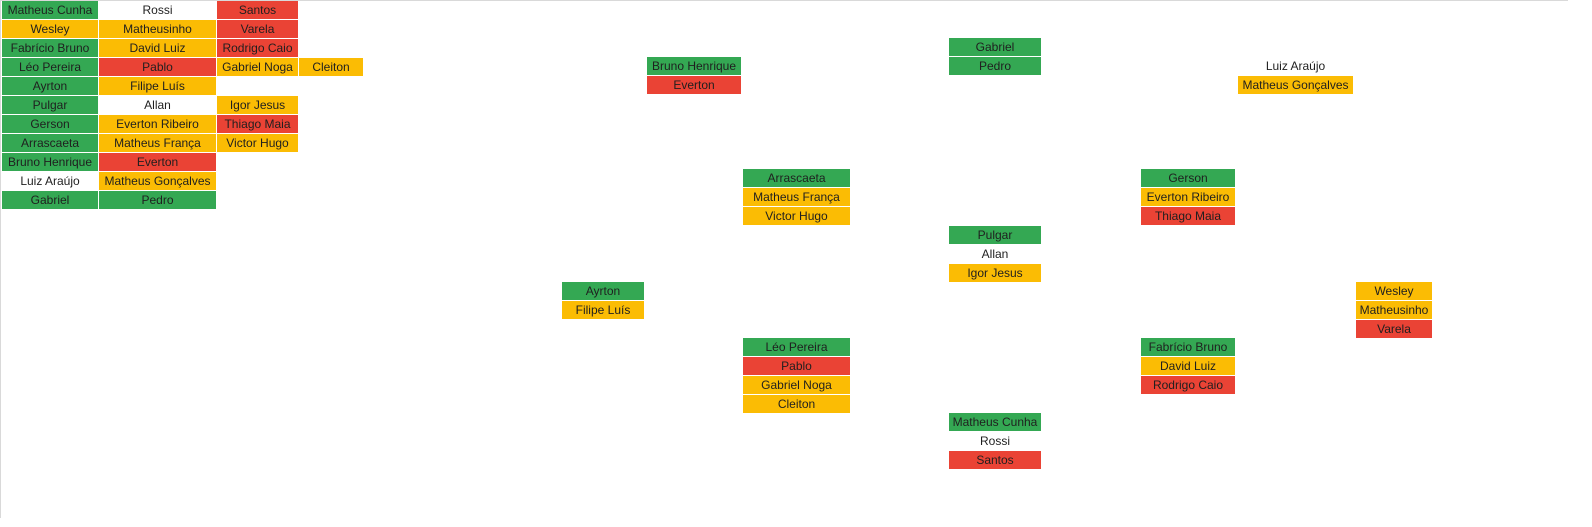  Describe the element at coordinates (157, 105) in the screenshot. I see `table-cell: Allan` at that location.